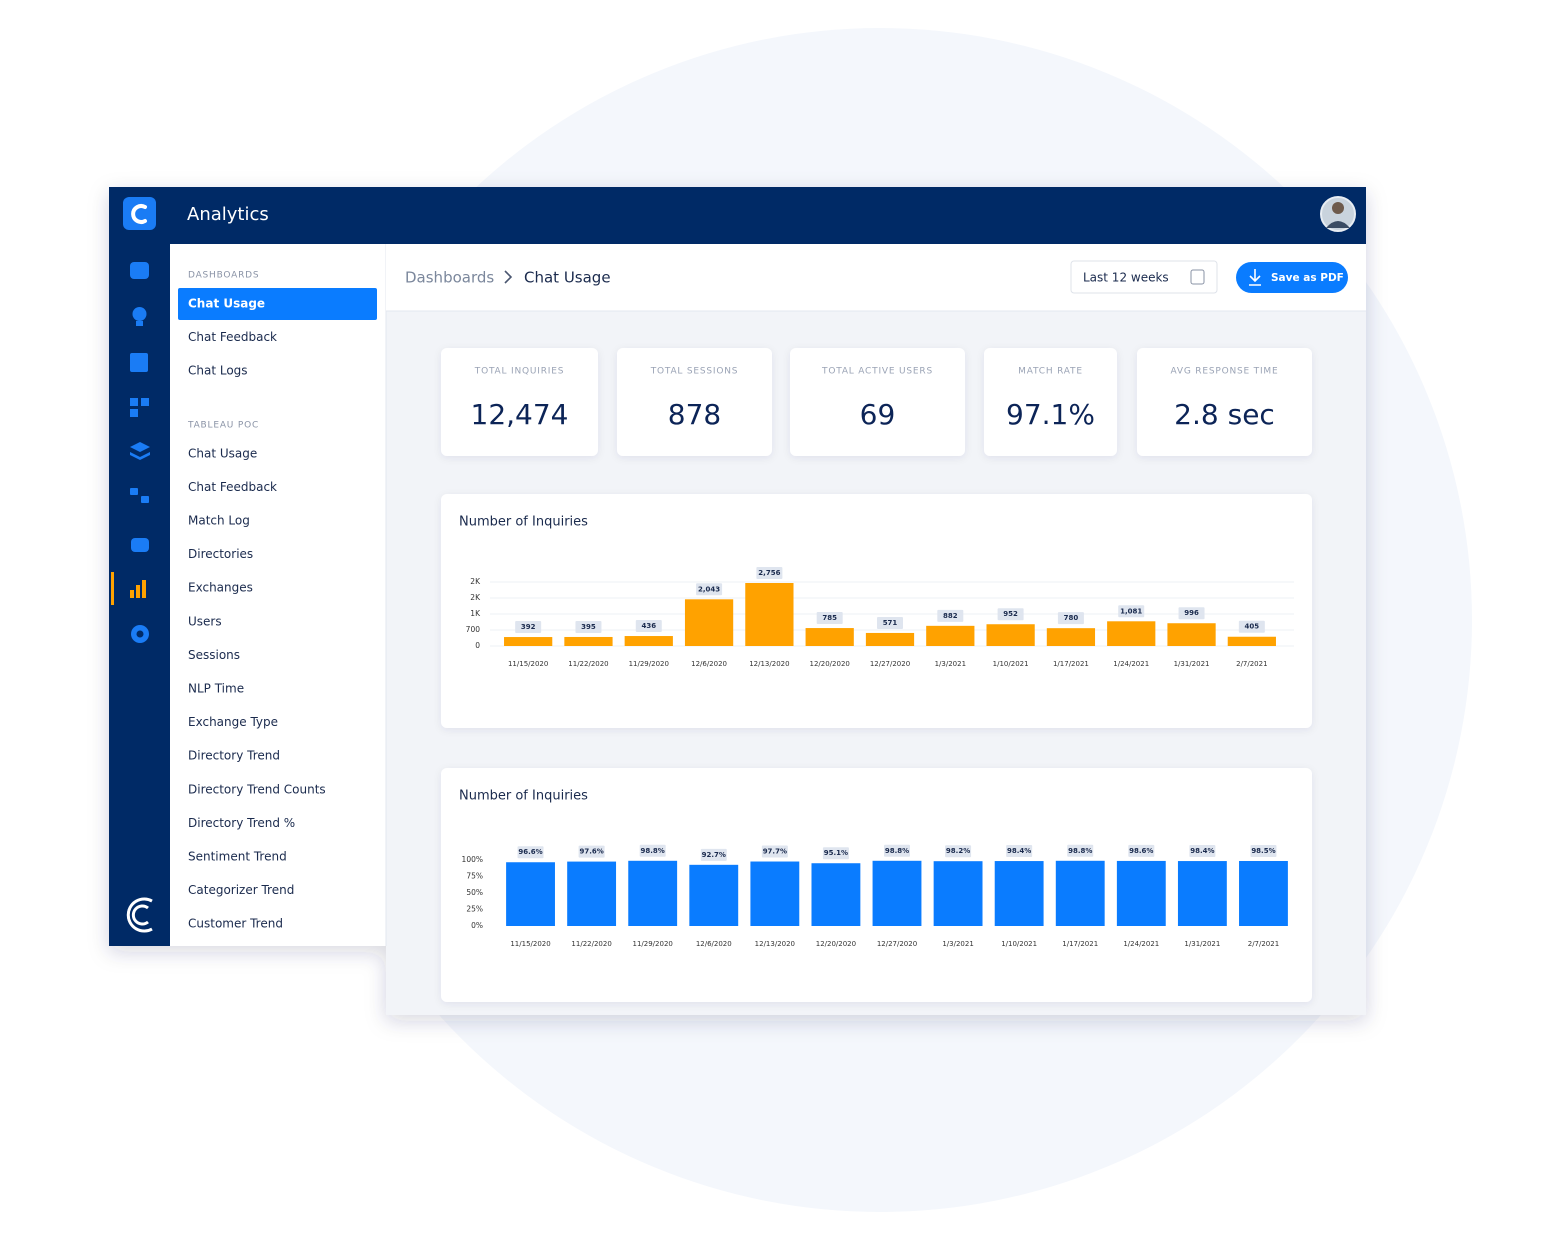 This screenshot has height=1238, width=1559. I want to click on kpi-value: 878, so click(694, 414).